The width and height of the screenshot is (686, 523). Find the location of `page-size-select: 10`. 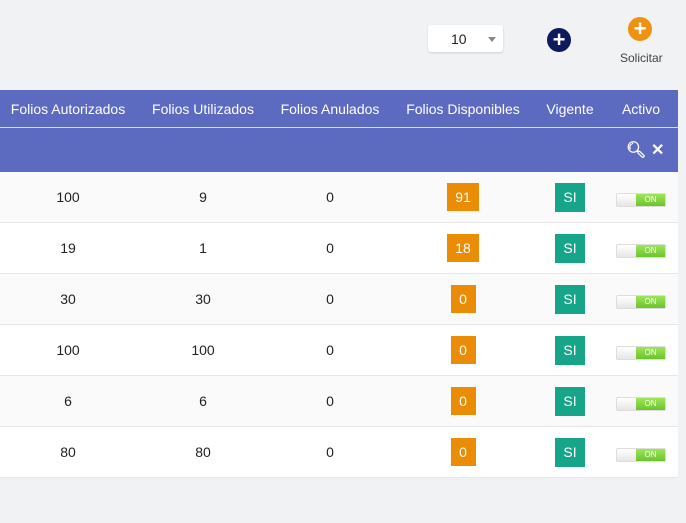

page-size-select: 10 is located at coordinates (465, 38).